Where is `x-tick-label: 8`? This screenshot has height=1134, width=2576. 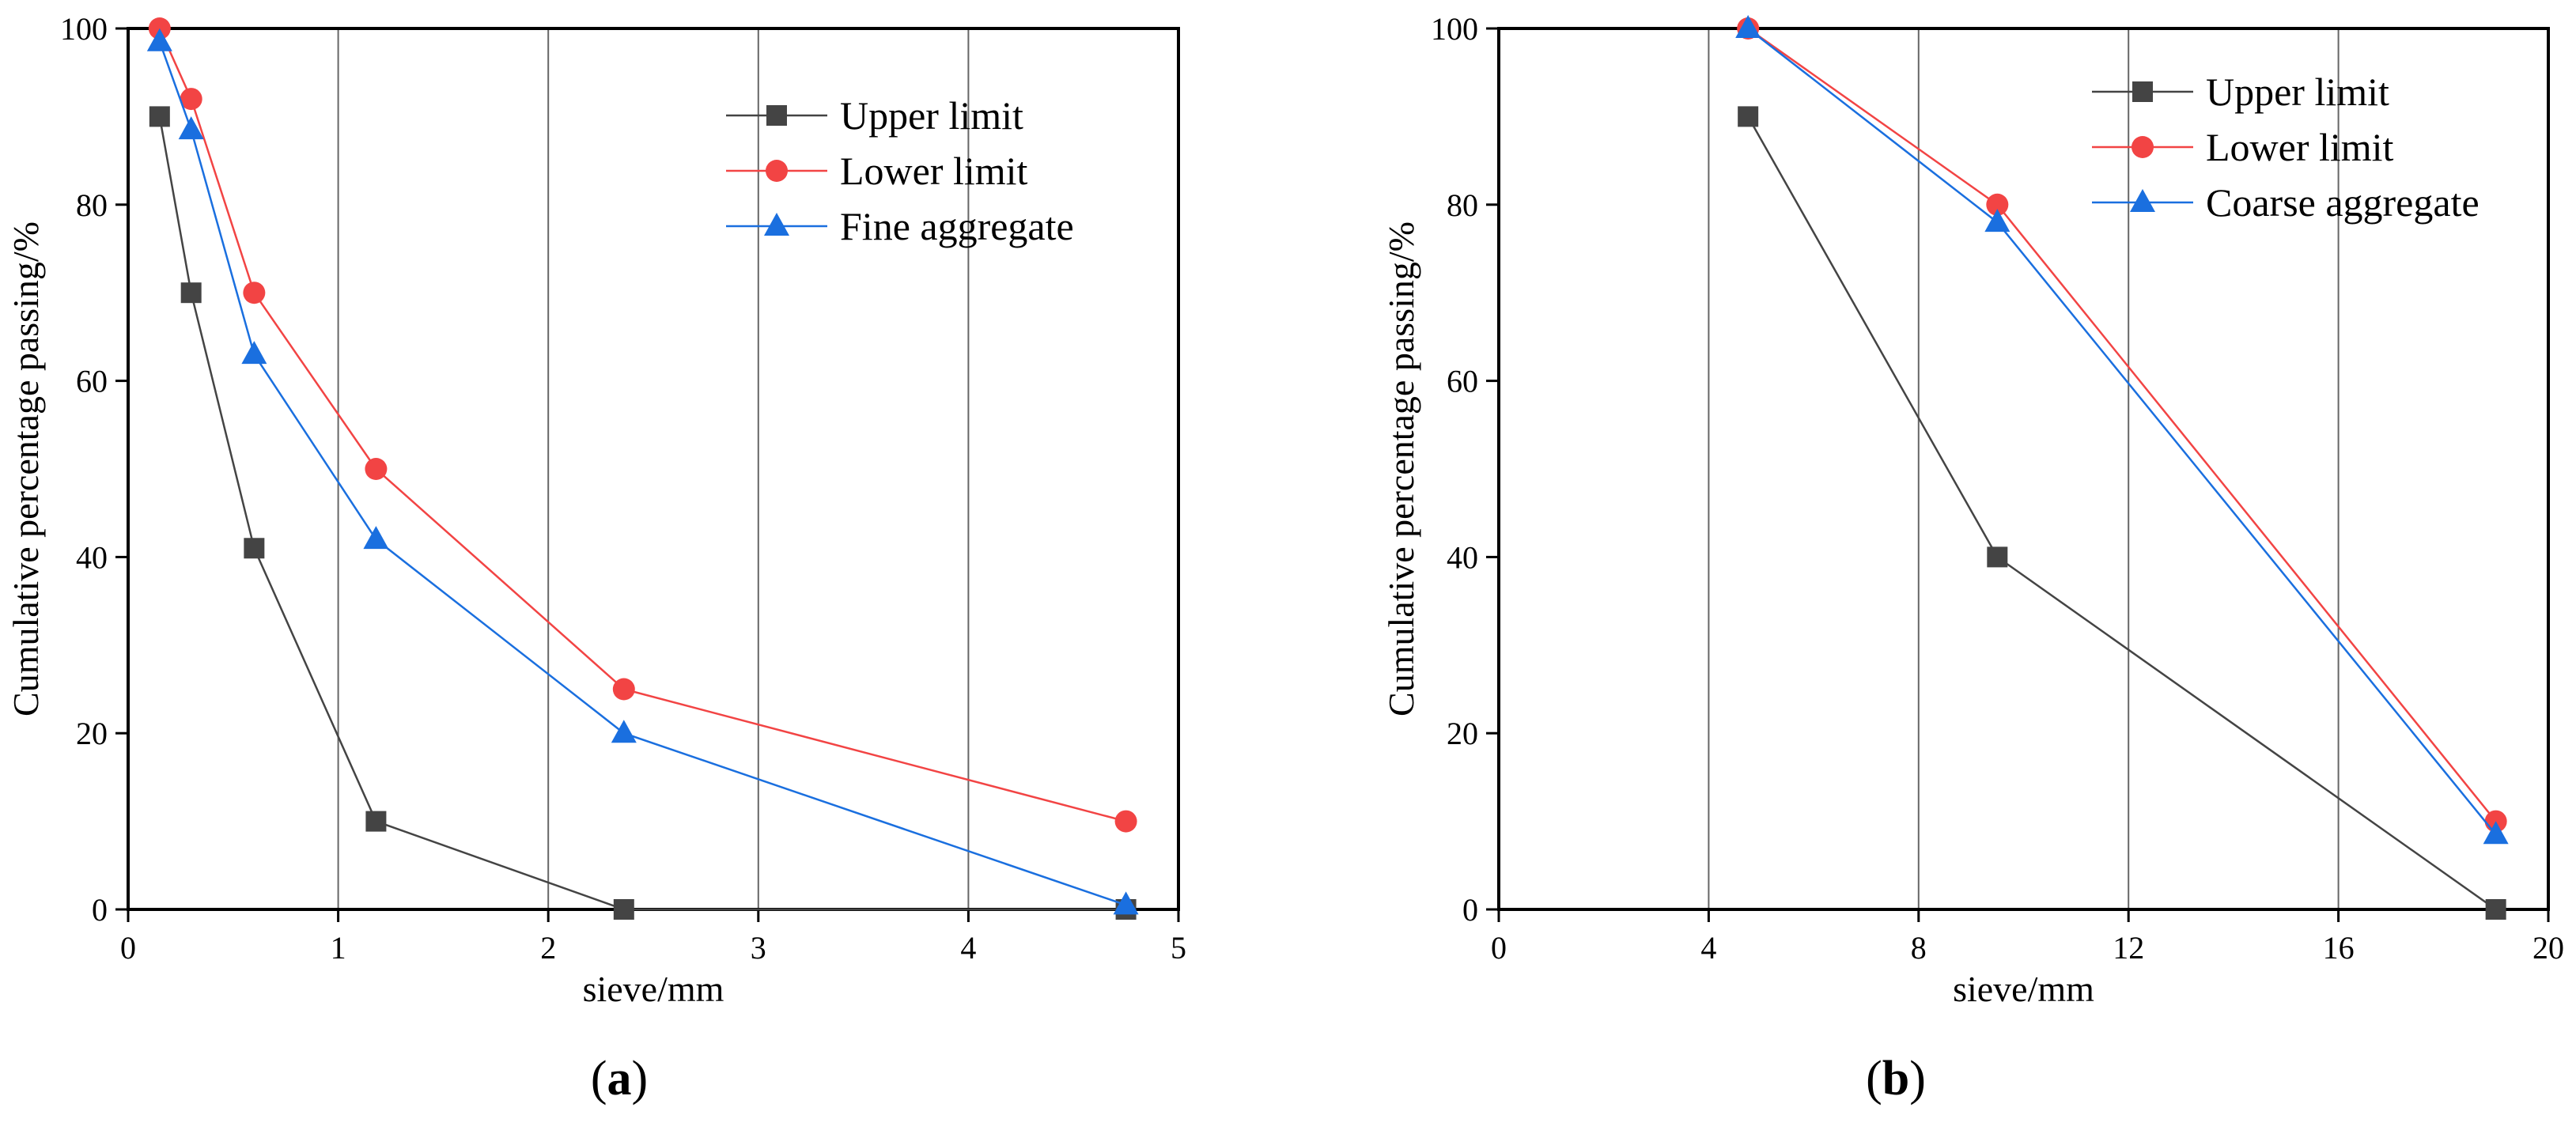
x-tick-label: 8 is located at coordinates (1919, 948).